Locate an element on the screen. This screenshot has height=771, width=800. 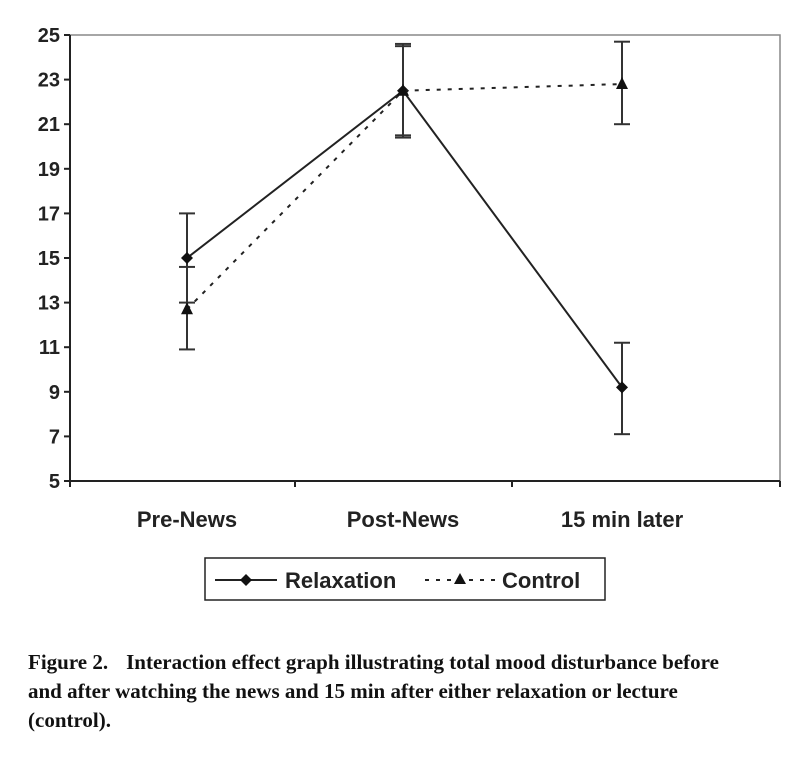
legend-box is located at coordinates (405, 579).